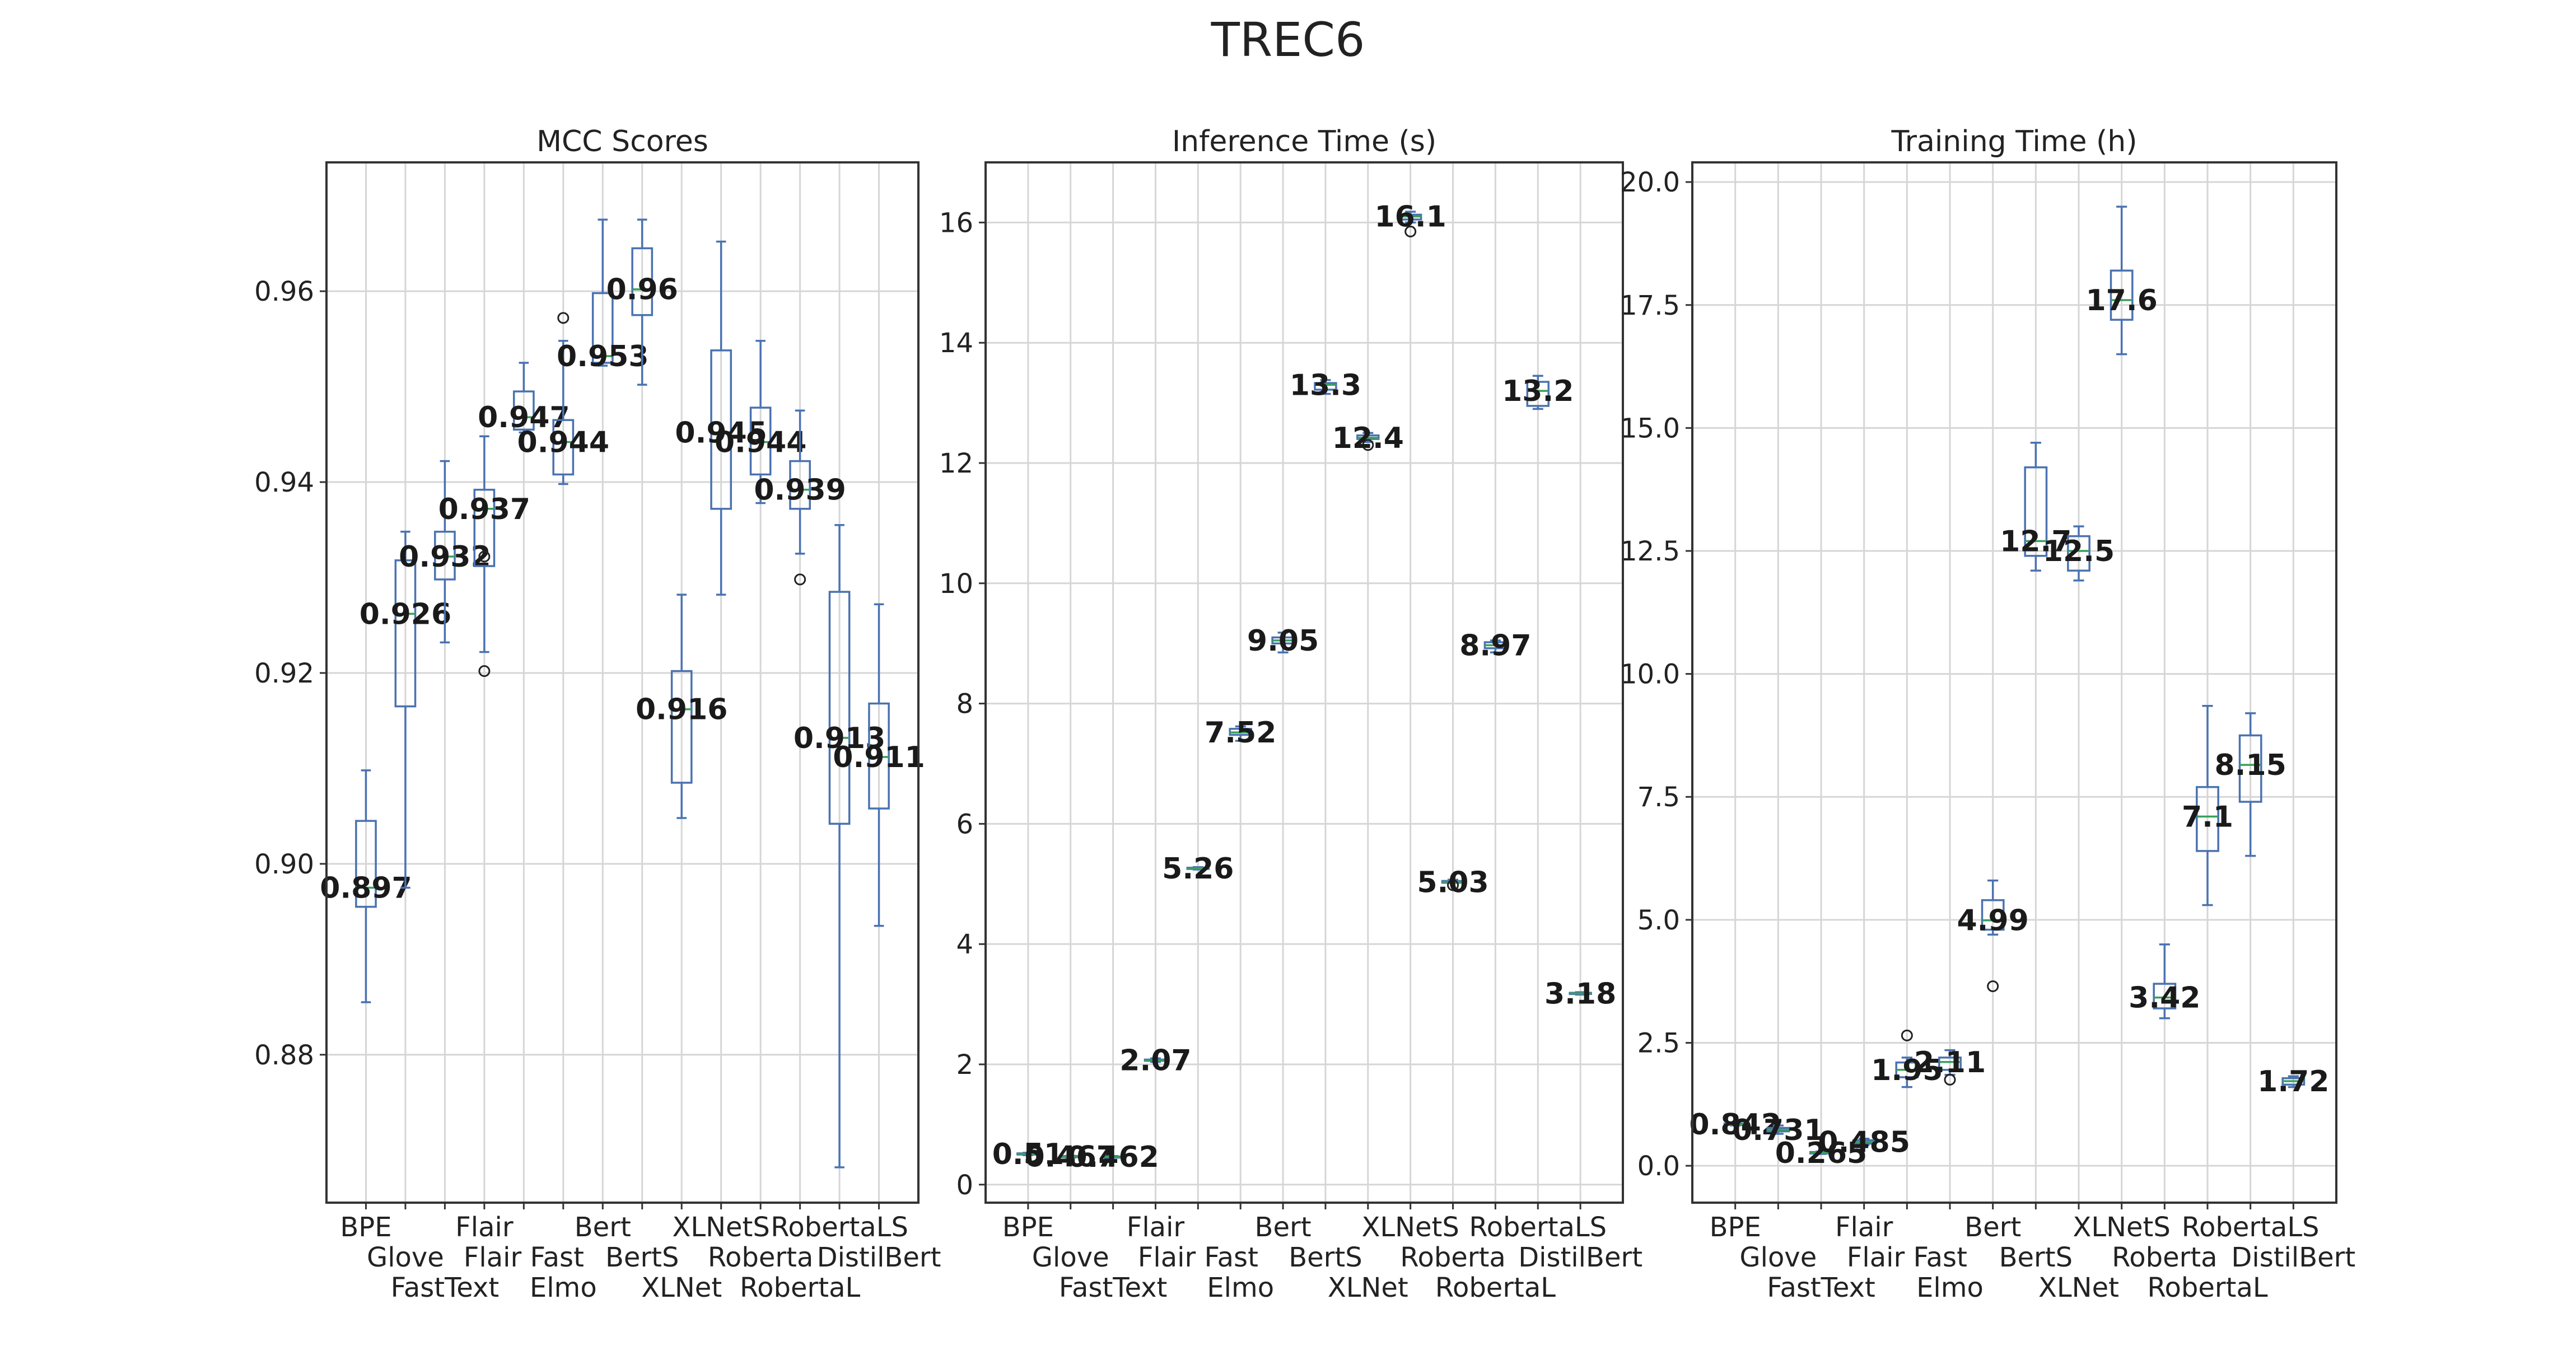 This screenshot has height=1346, width=2576. I want to click on y-tick-label: 2, so click(965, 1065).